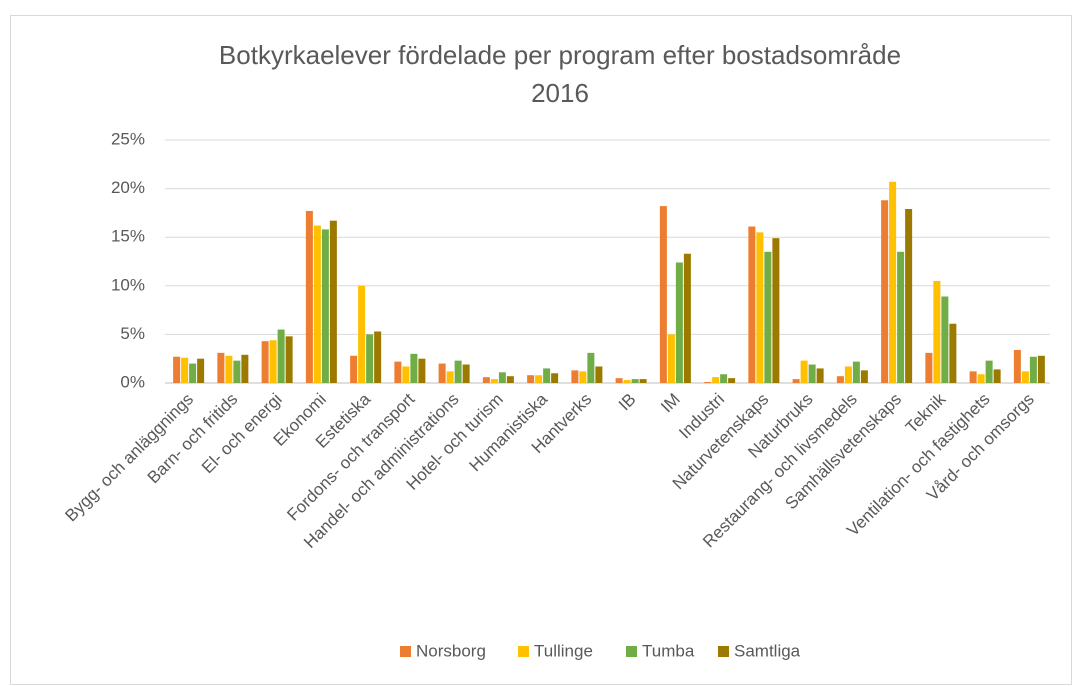  What do you see at coordinates (668, 650) in the screenshot?
I see `legend-label: Tumba` at bounding box center [668, 650].